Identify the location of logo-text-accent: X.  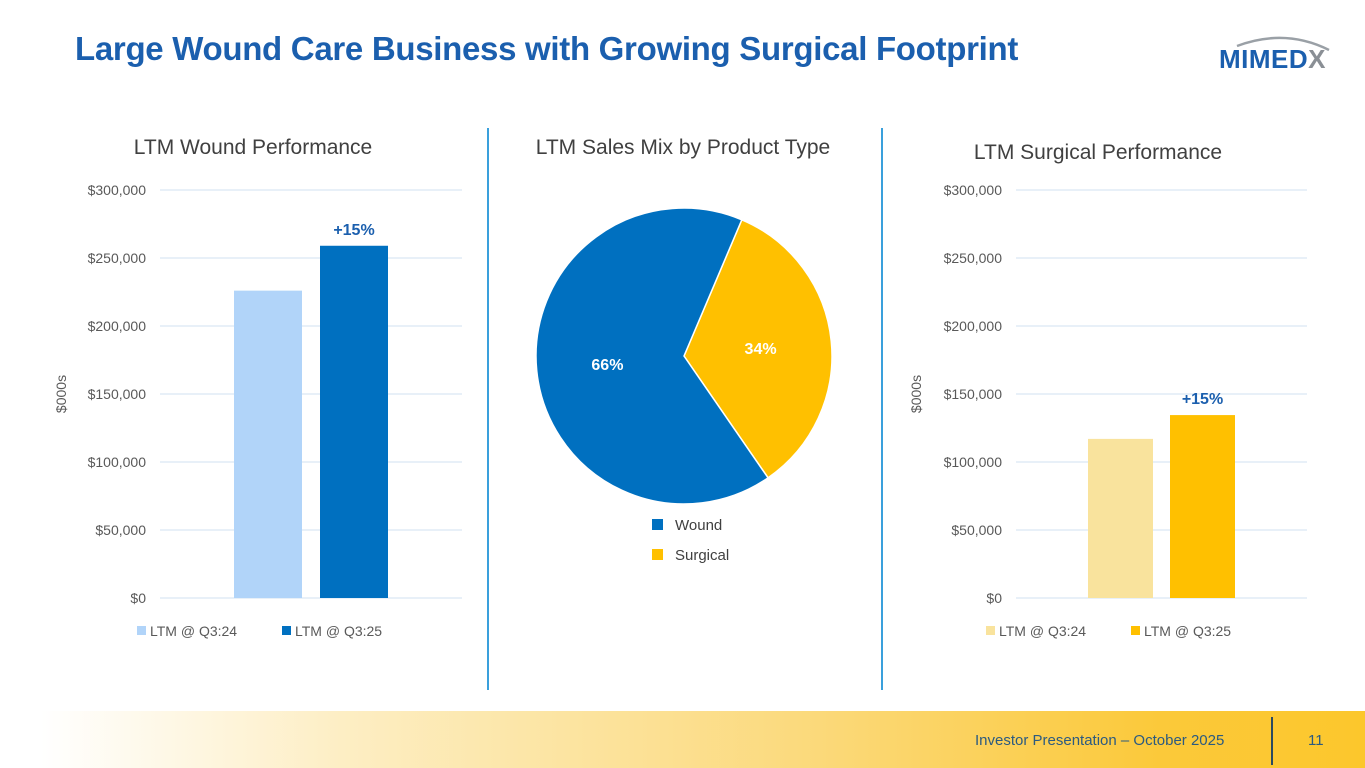
(1317, 59).